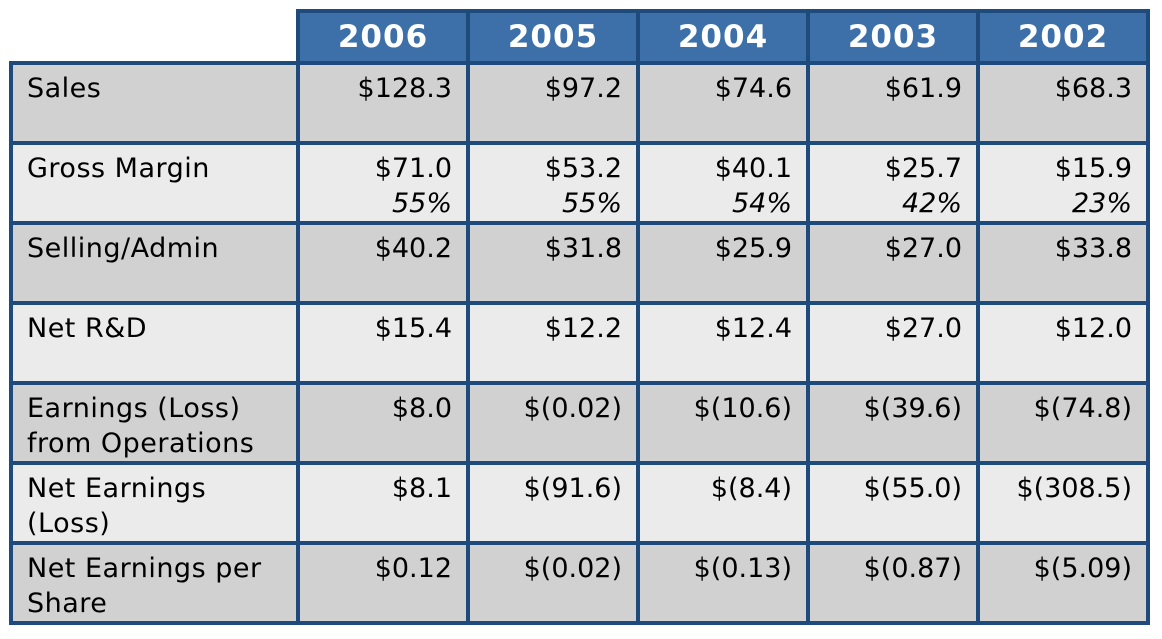 Image resolution: width=1162 pixels, height=639 pixels. I want to click on cell-percent: 42%, so click(931, 203).